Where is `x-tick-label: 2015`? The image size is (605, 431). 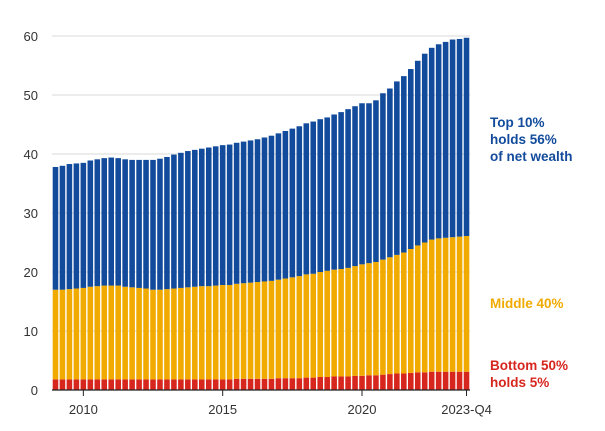 x-tick-label: 2015 is located at coordinates (222, 409).